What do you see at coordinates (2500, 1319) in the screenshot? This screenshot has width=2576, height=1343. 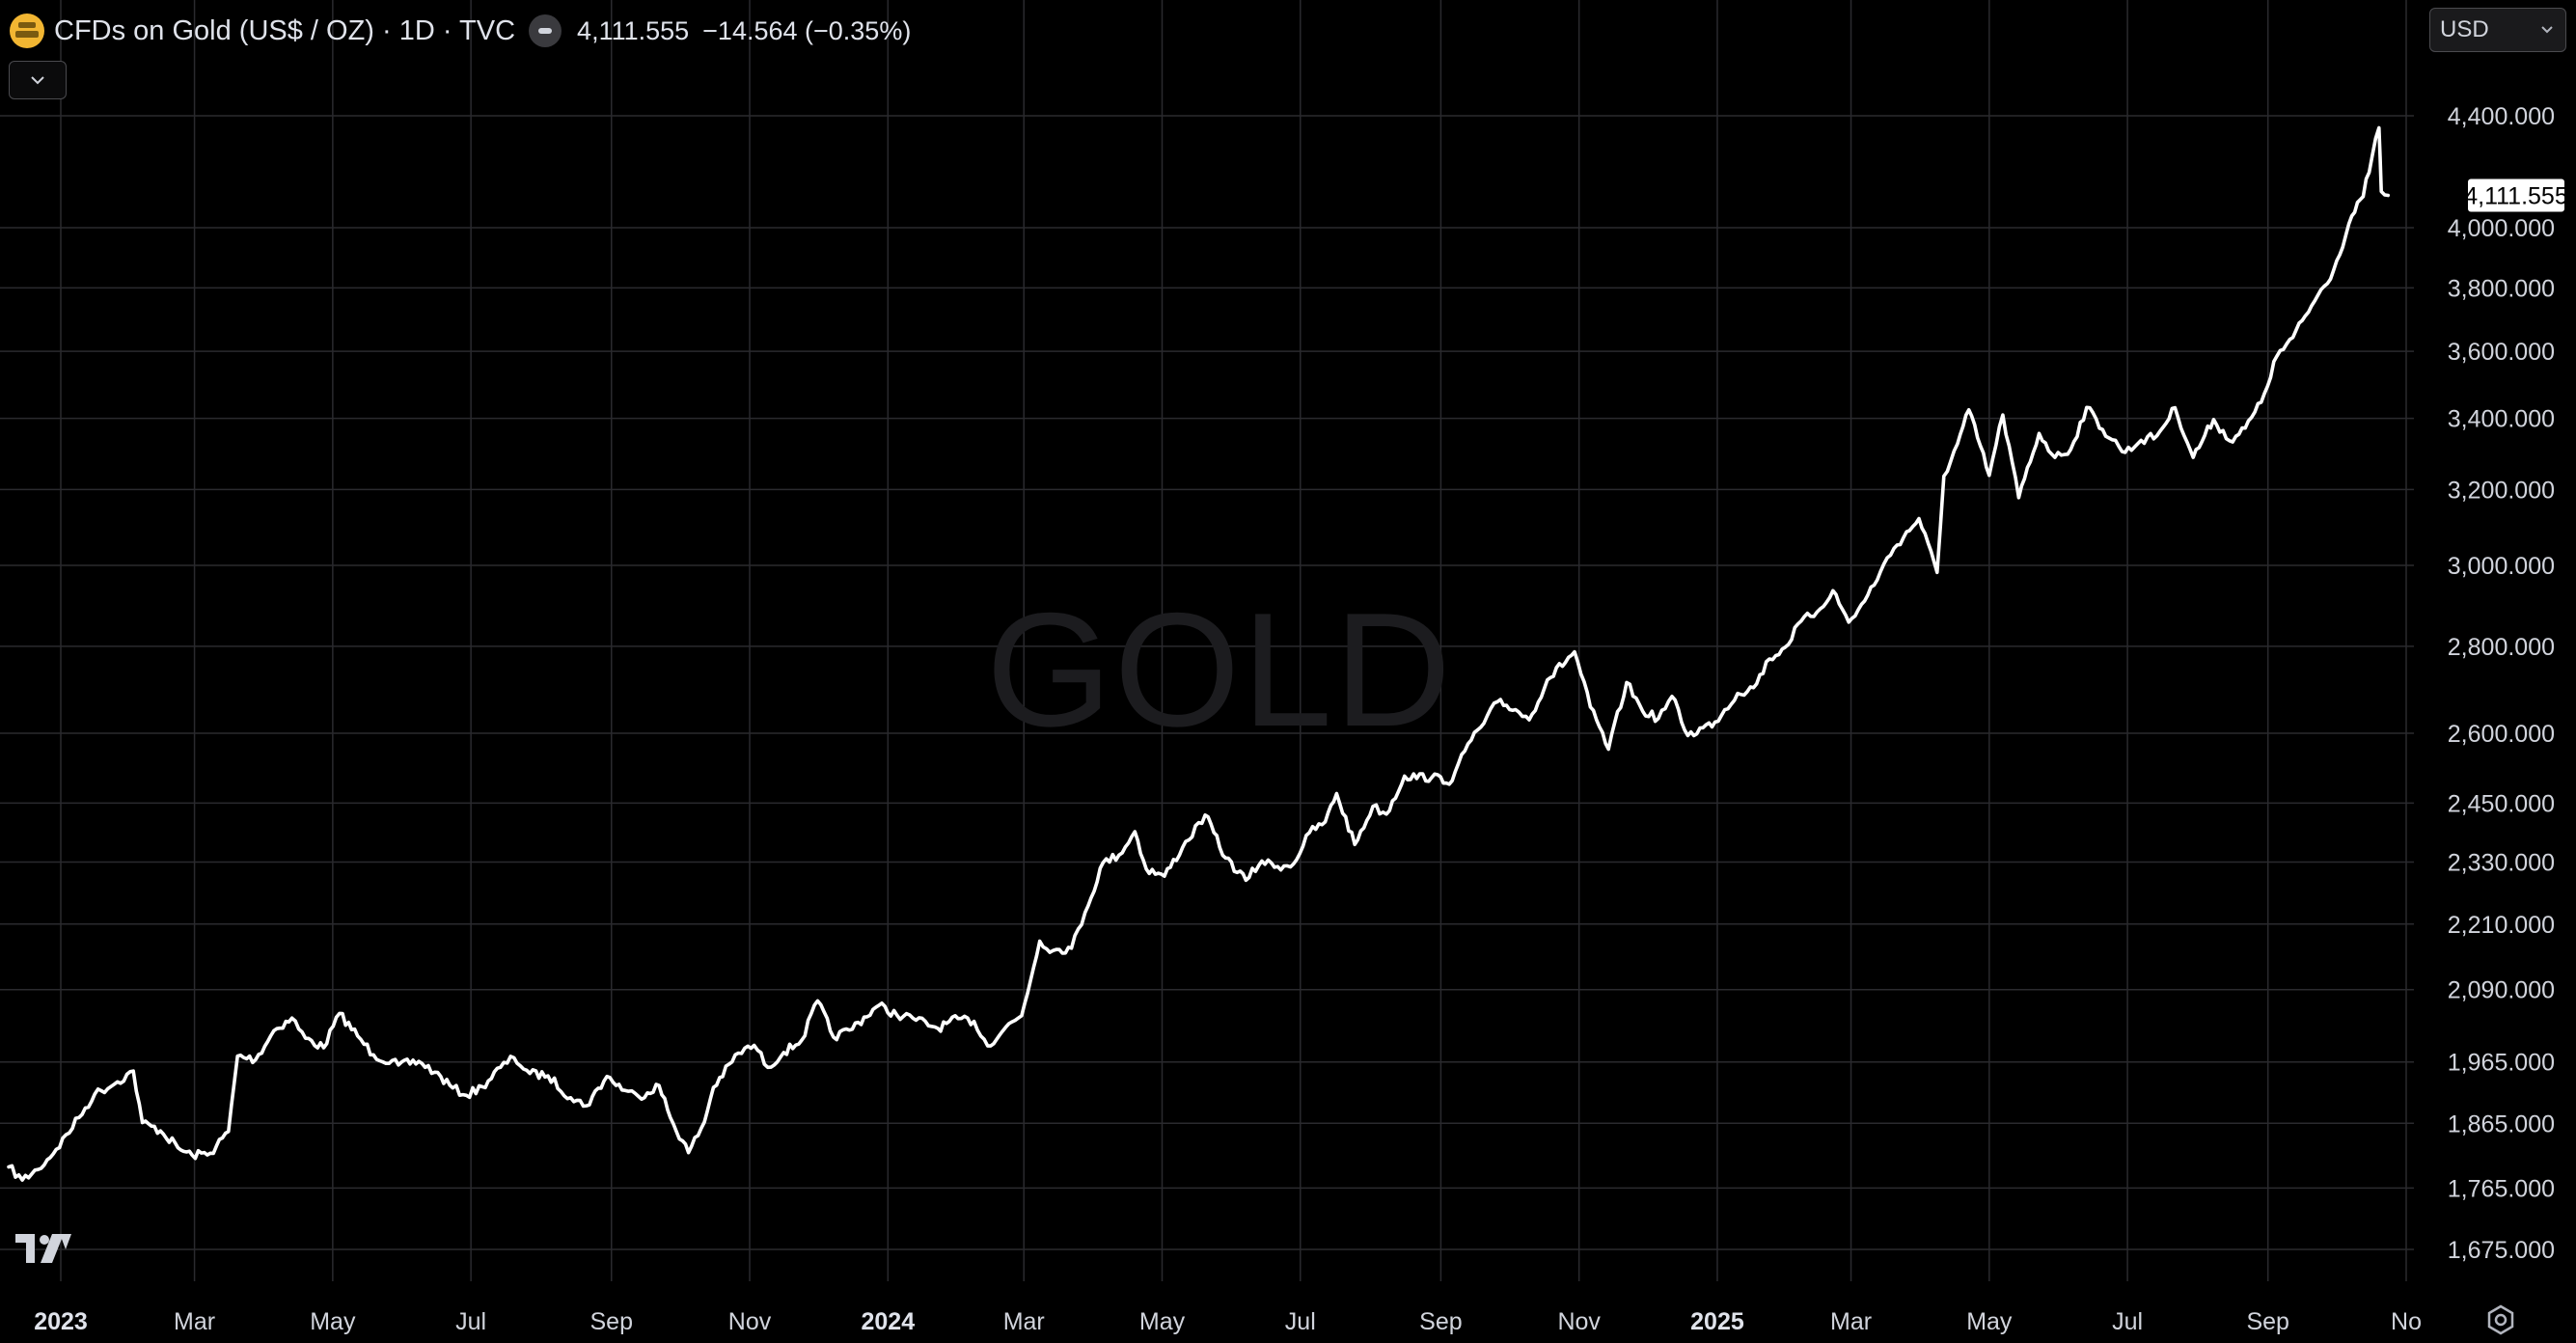 I see `gear-icon` at bounding box center [2500, 1319].